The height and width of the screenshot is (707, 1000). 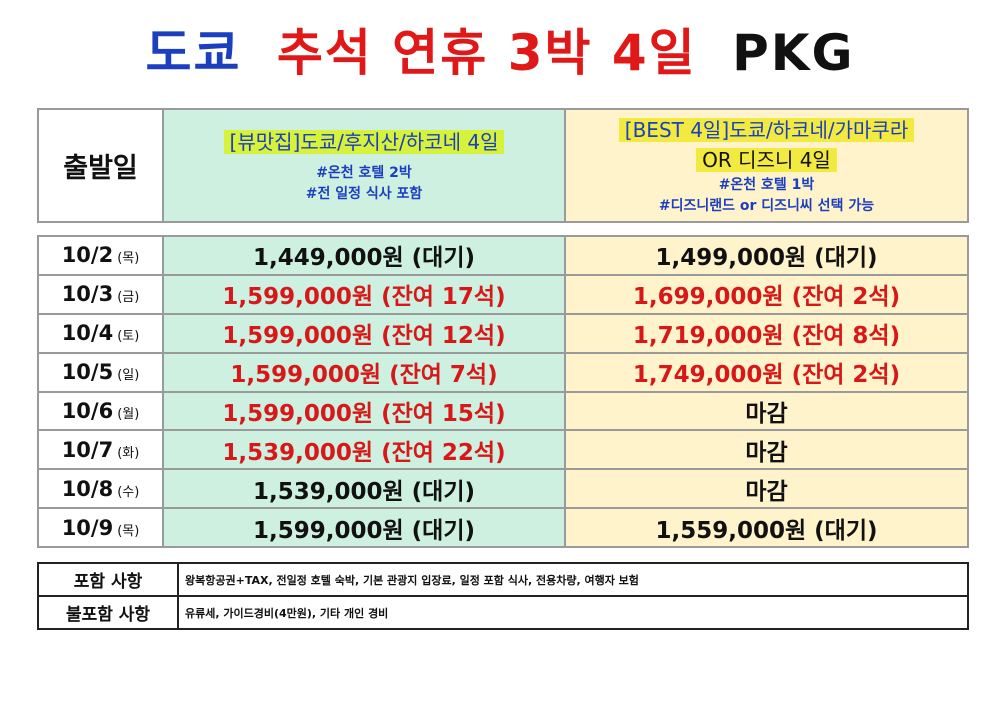 I want to click on package-b-price: 1,699,000원 (잔여 2석), so click(x=766, y=294).